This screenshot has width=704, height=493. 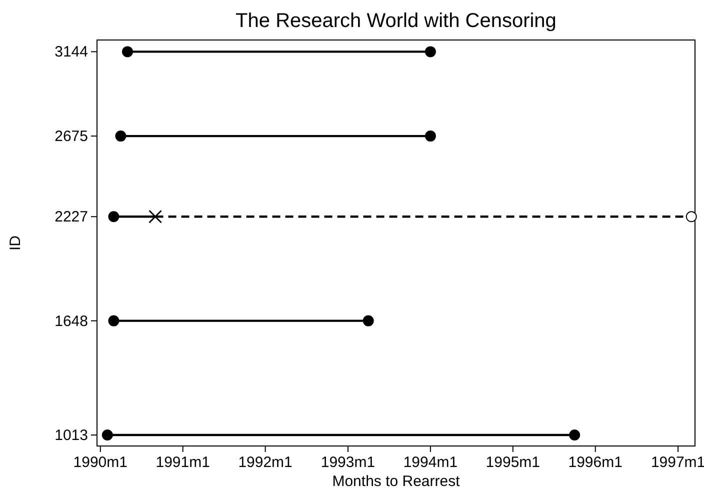 What do you see at coordinates (677, 462) in the screenshot?
I see `x-tick-label: 1997m1` at bounding box center [677, 462].